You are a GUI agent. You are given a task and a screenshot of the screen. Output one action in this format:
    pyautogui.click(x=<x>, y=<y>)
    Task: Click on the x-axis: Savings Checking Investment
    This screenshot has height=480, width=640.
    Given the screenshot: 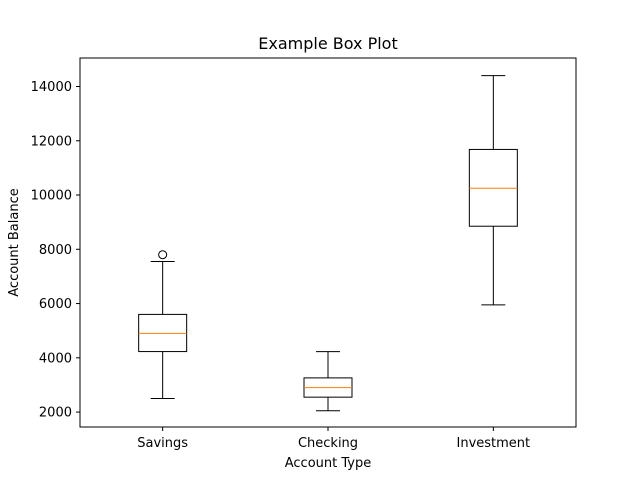 What is the action you would take?
    pyautogui.click(x=333, y=439)
    